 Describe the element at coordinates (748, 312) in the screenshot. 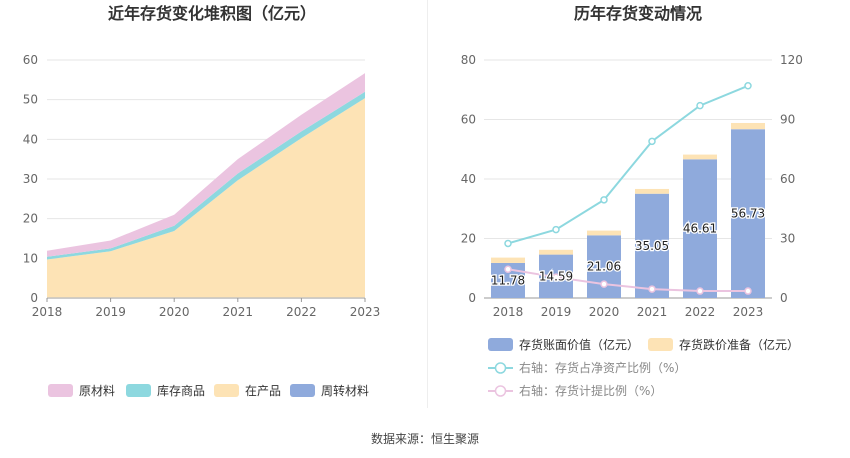

I see `right-x-tick-label: 2023` at that location.